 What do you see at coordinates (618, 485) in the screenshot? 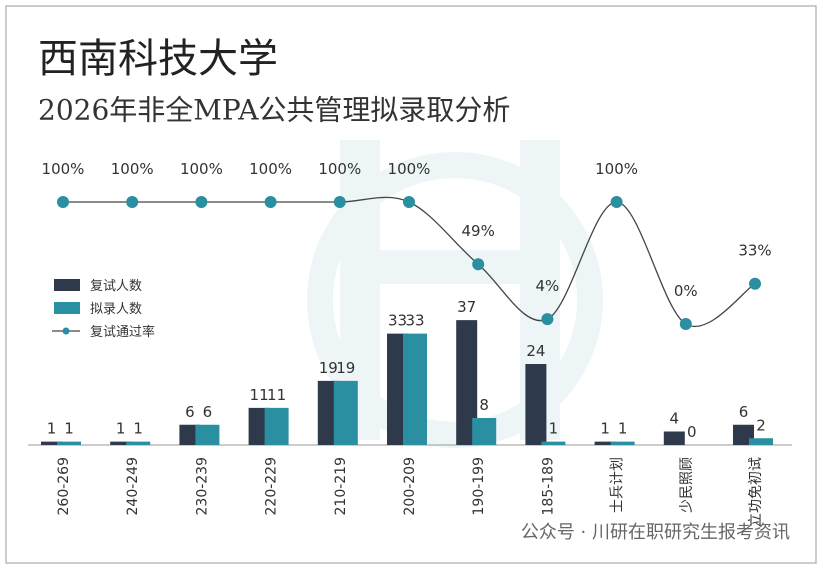
I see `x-tick-label: 士兵计划` at bounding box center [618, 485].